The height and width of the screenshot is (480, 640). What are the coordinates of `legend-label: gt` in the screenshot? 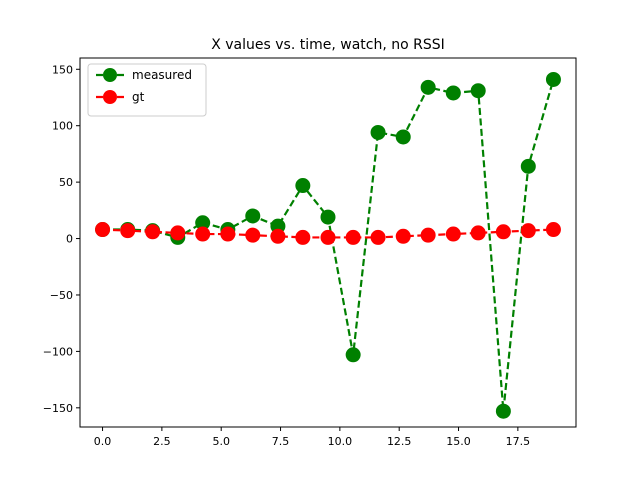 It's located at (138, 97).